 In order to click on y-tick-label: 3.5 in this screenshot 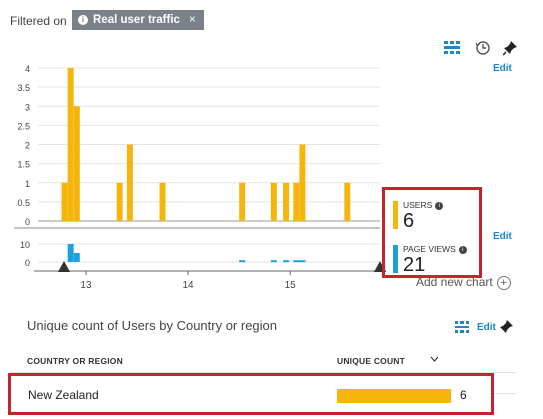, I will do `click(23, 88)`.